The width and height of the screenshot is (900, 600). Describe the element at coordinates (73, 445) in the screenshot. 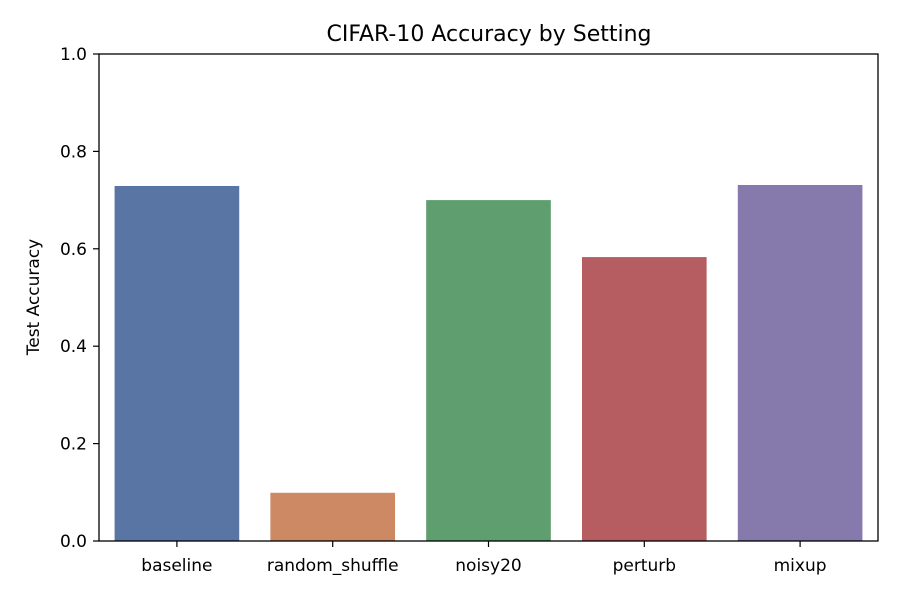

I see `y-tick-label: 0.2` at that location.